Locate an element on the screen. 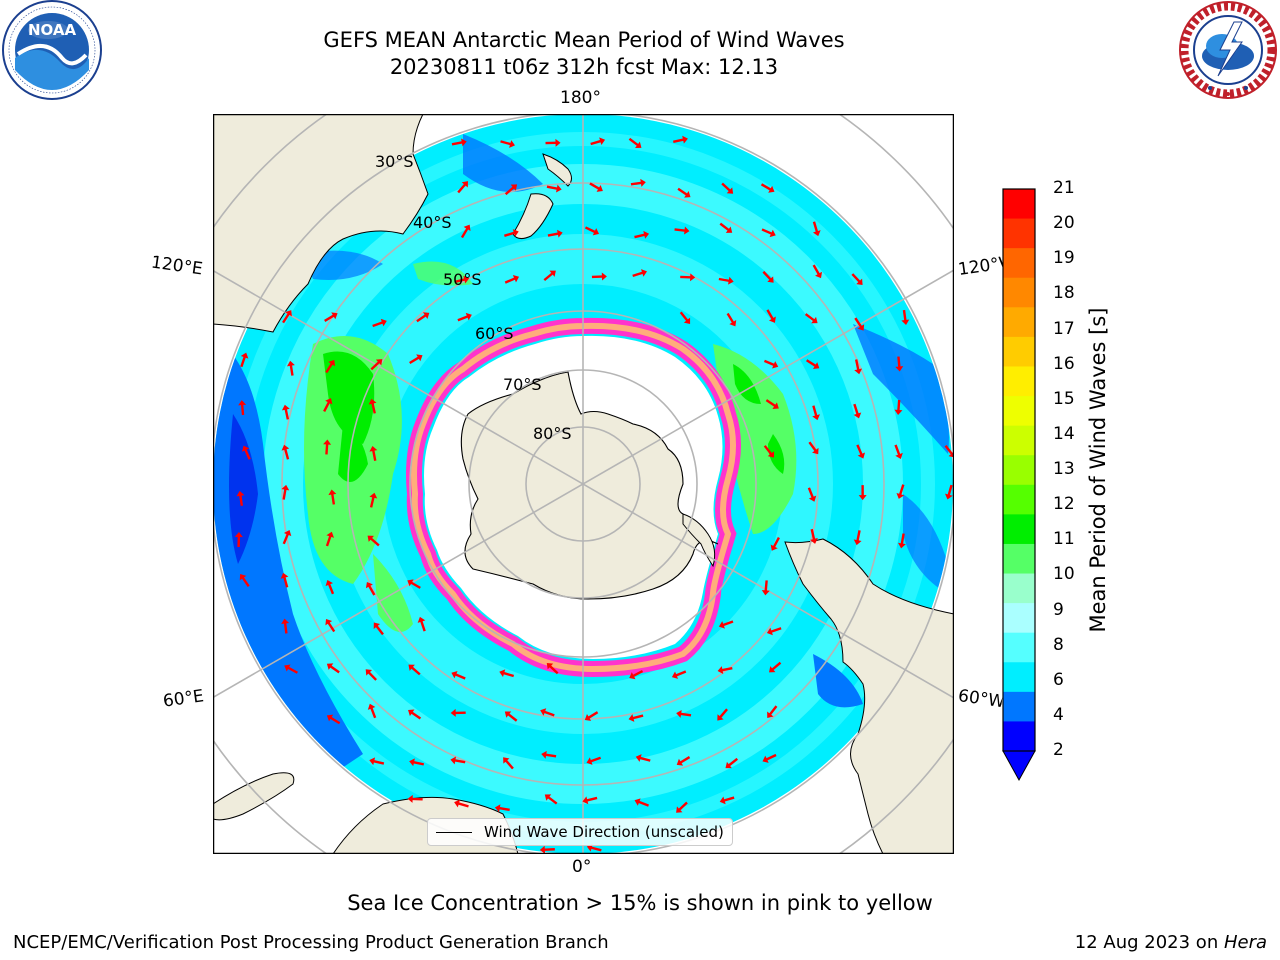  colorbar-tick-label: 21 is located at coordinates (1064, 188).